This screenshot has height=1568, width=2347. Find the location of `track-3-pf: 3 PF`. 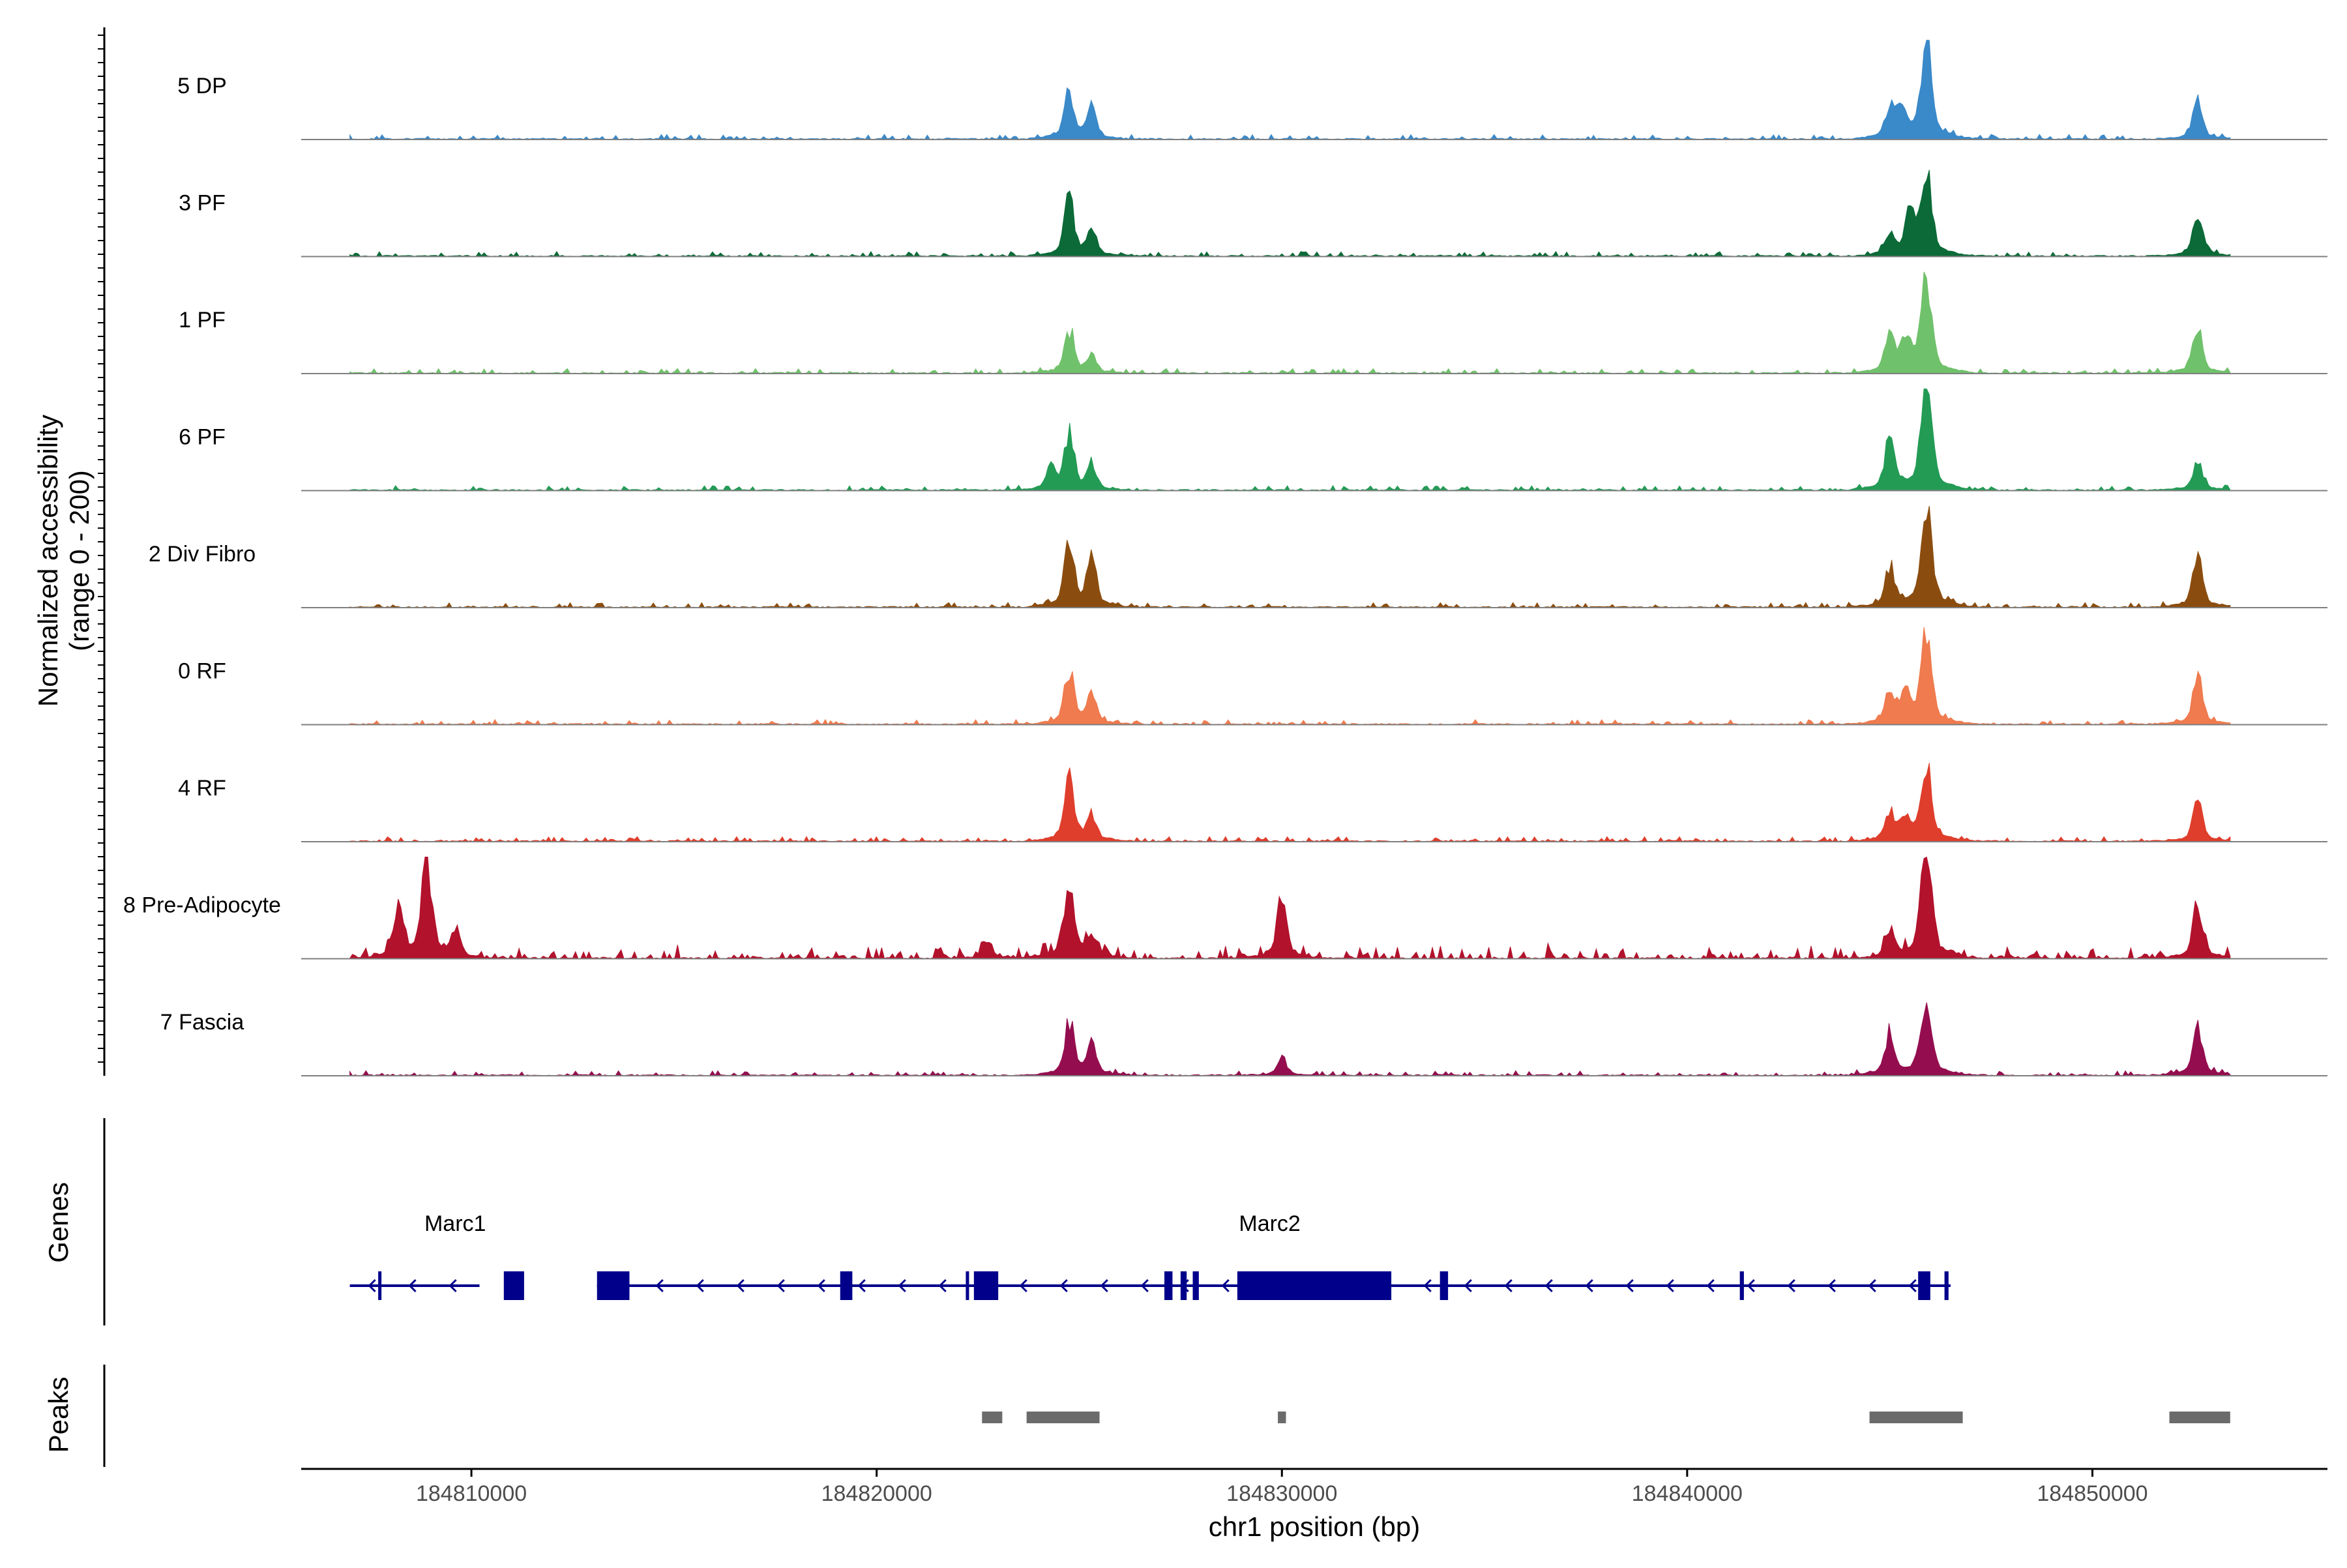

track-3-pf: 3 PF is located at coordinates (1253, 214).